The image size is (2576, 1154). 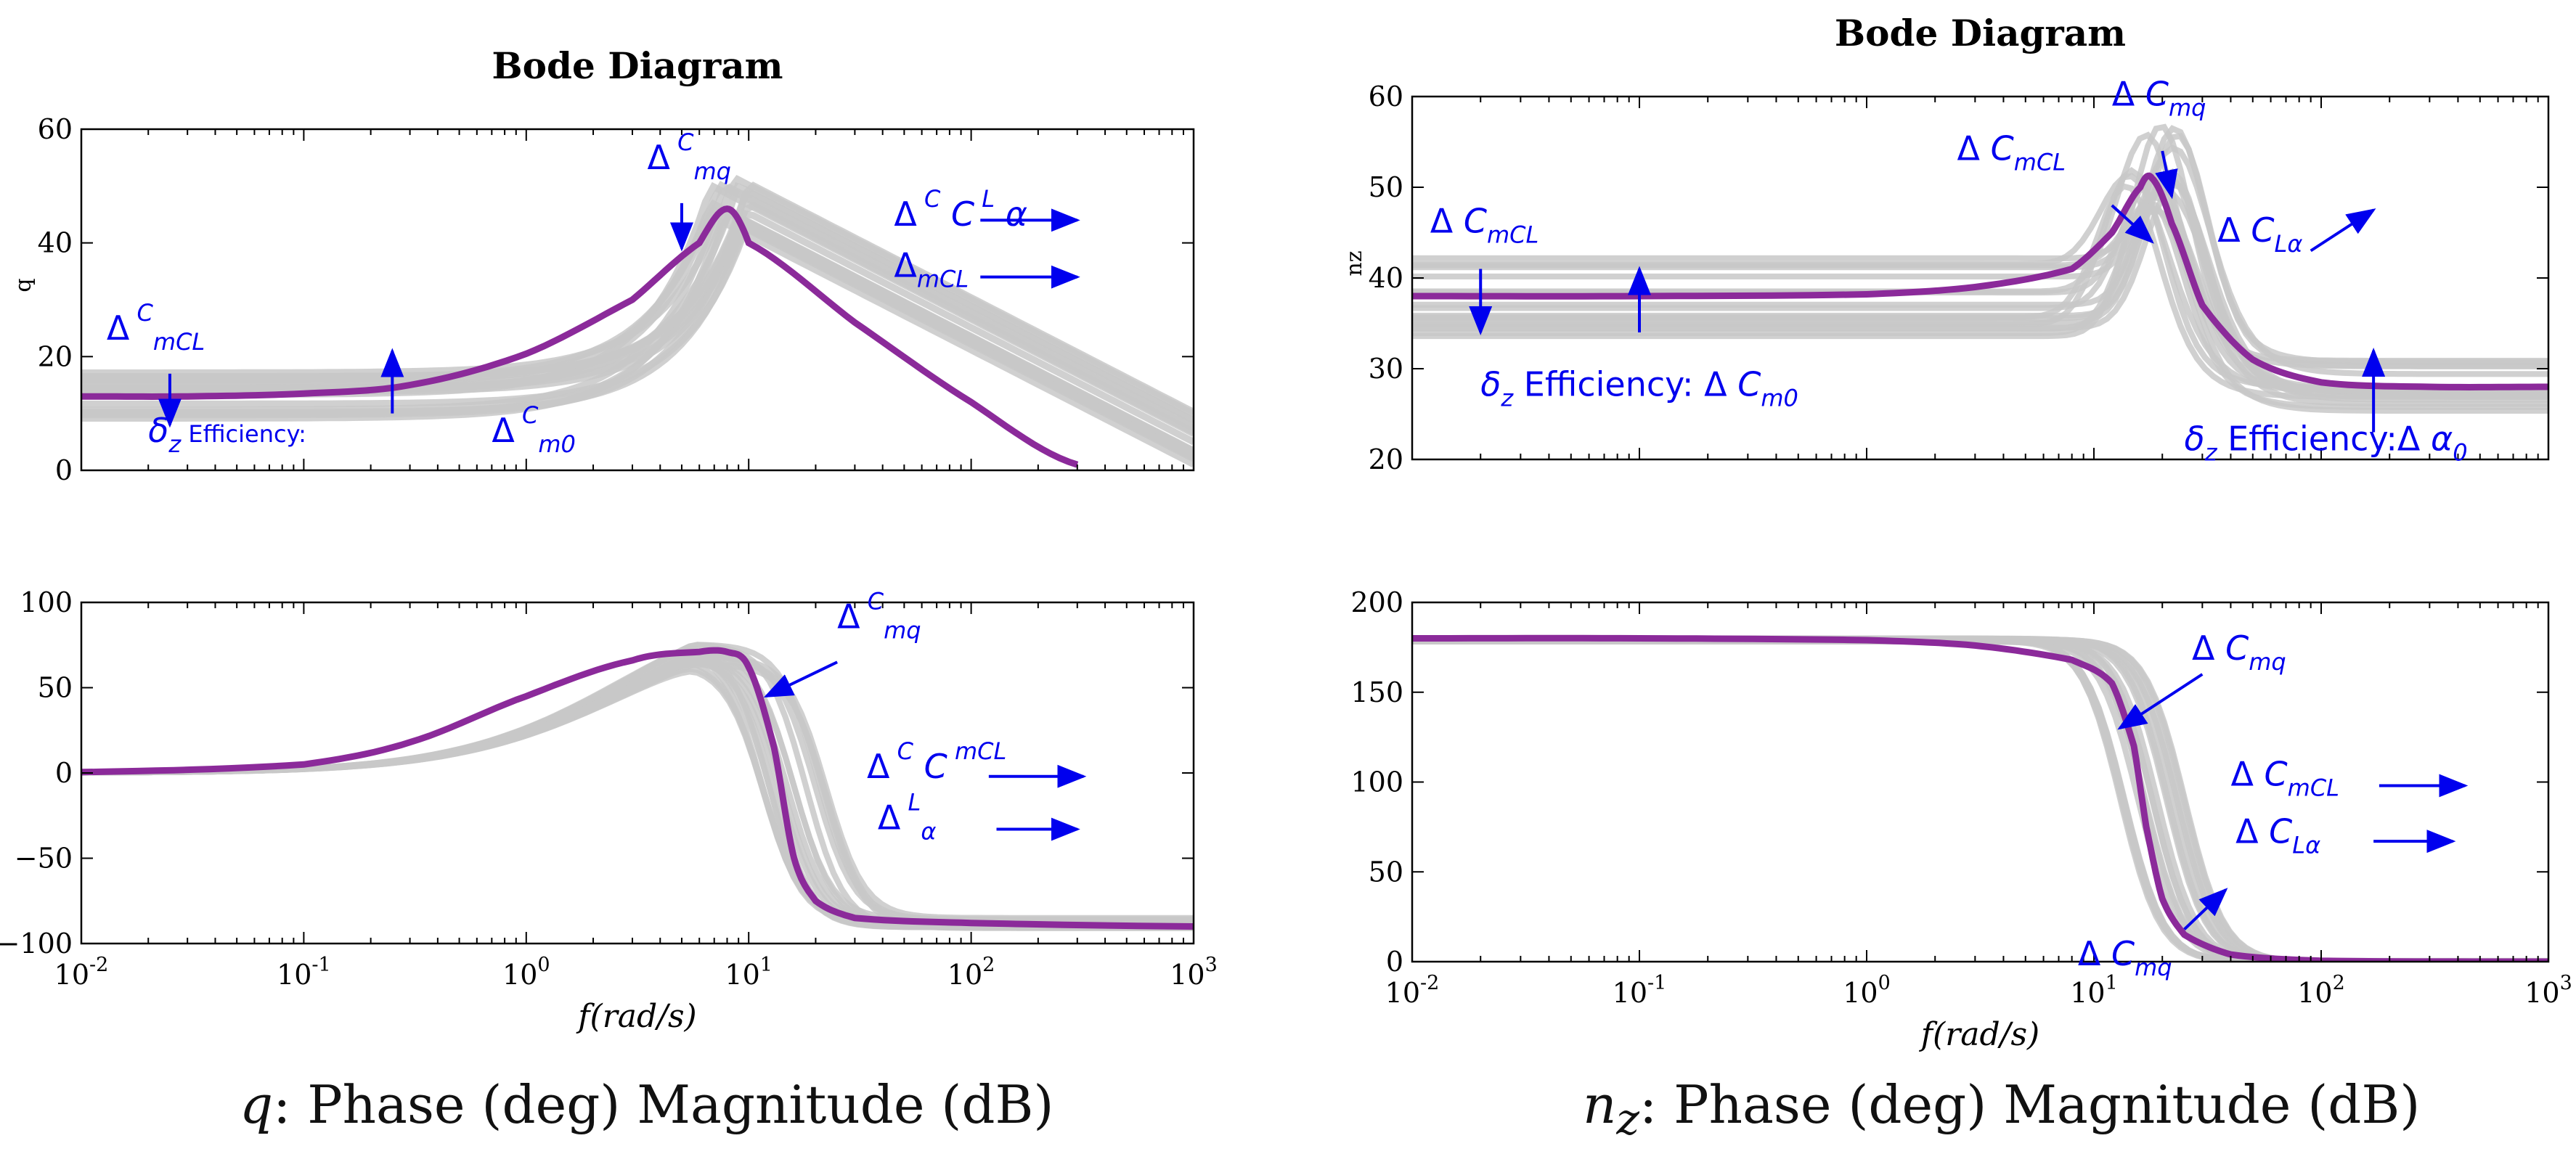 I want to click on annotation-rdcmcl: Δ CmCL, so click(x=2055, y=186).